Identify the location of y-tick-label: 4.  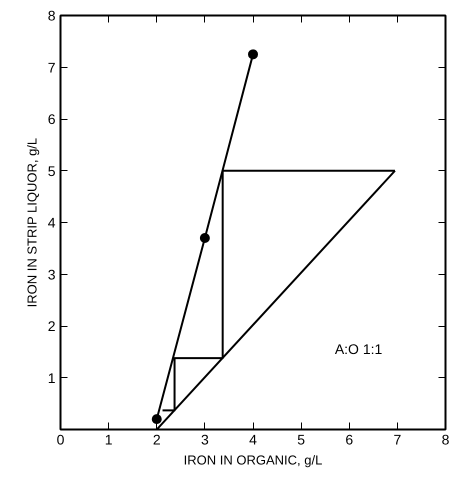
(52, 222).